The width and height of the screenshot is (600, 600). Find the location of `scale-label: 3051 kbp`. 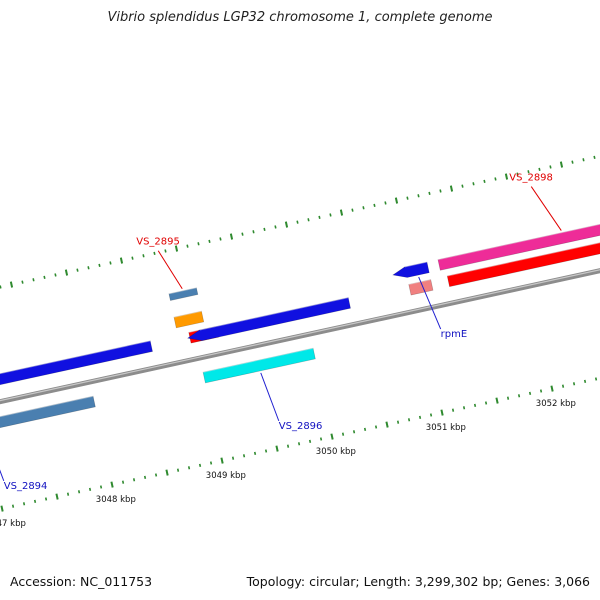

scale-label: 3051 kbp is located at coordinates (446, 428).